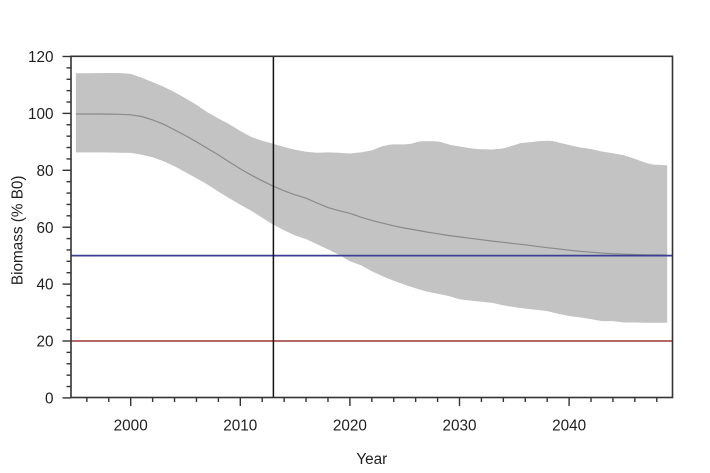  Describe the element at coordinates (41, 57) in the screenshot. I see `svg-text: 120` at that location.